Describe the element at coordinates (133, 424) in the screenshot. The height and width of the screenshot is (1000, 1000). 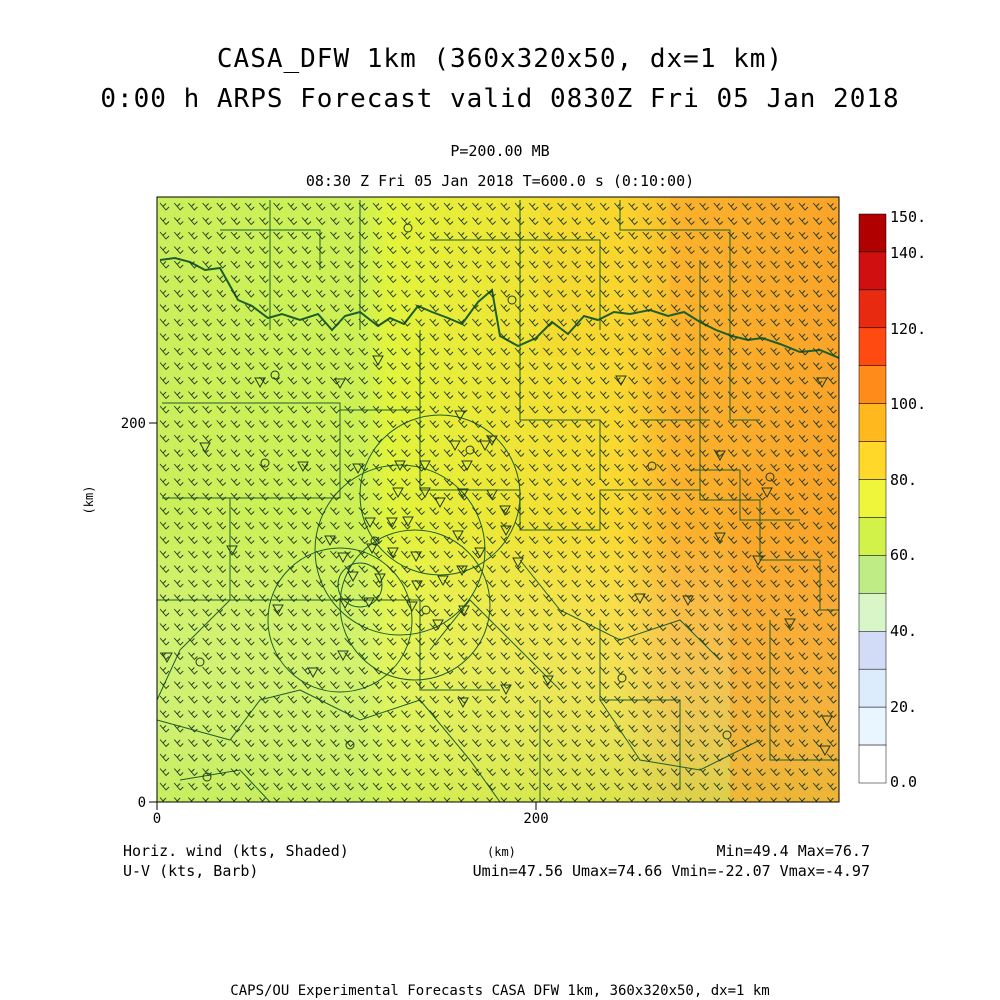
I see `y-tick-200: 200` at that location.